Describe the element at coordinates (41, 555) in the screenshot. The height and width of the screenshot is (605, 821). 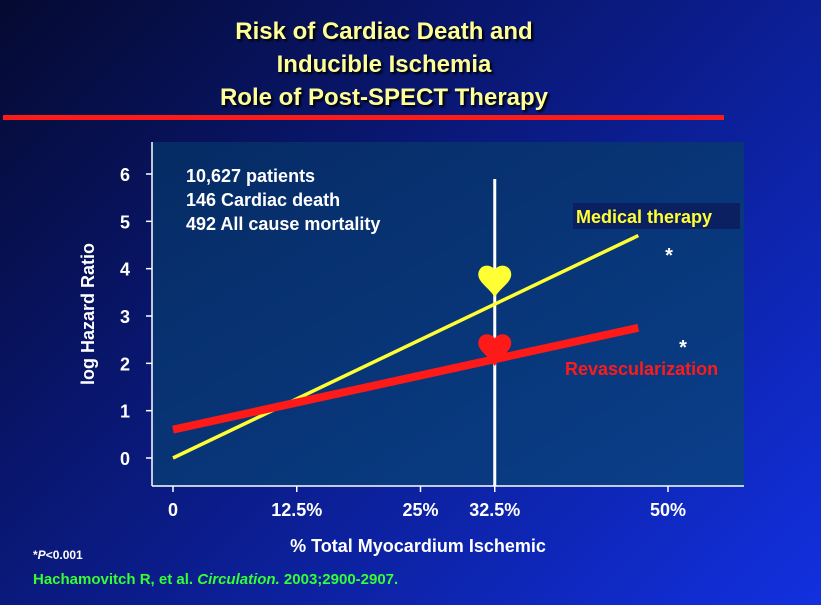
I see `footnote-p: P` at that location.